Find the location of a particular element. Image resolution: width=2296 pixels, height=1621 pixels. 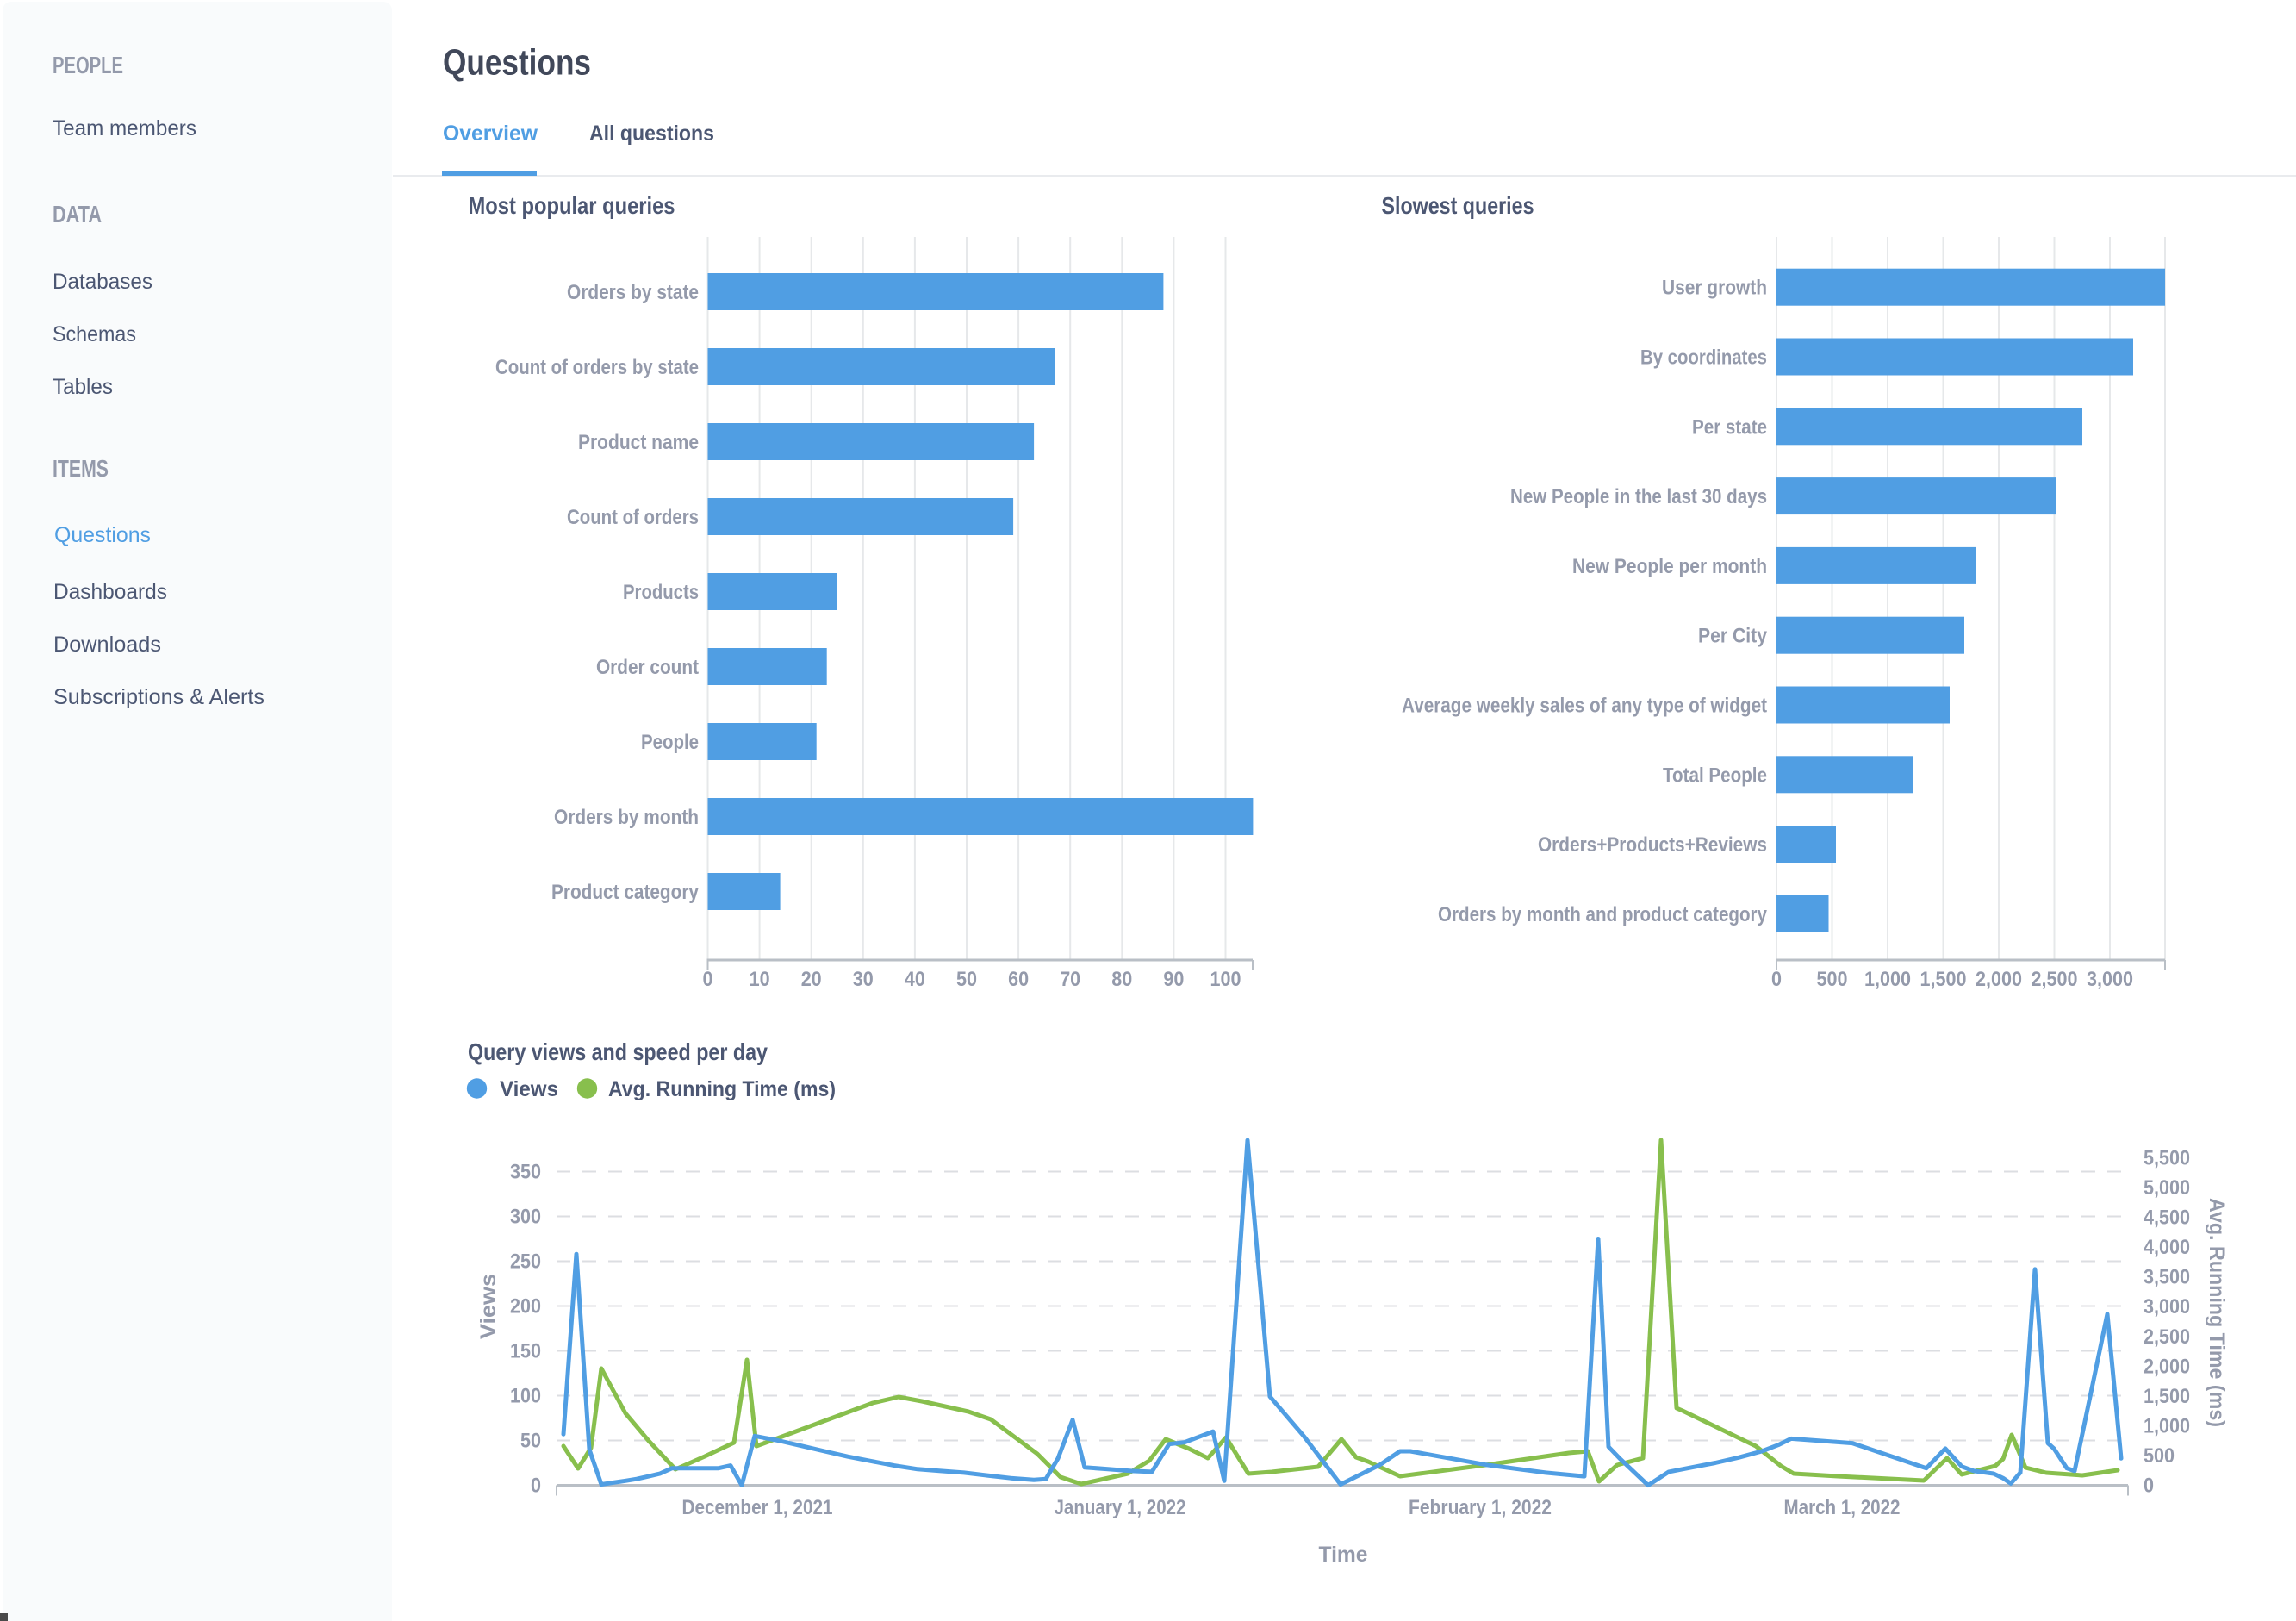

svg-text: 300 is located at coordinates (526, 1217).